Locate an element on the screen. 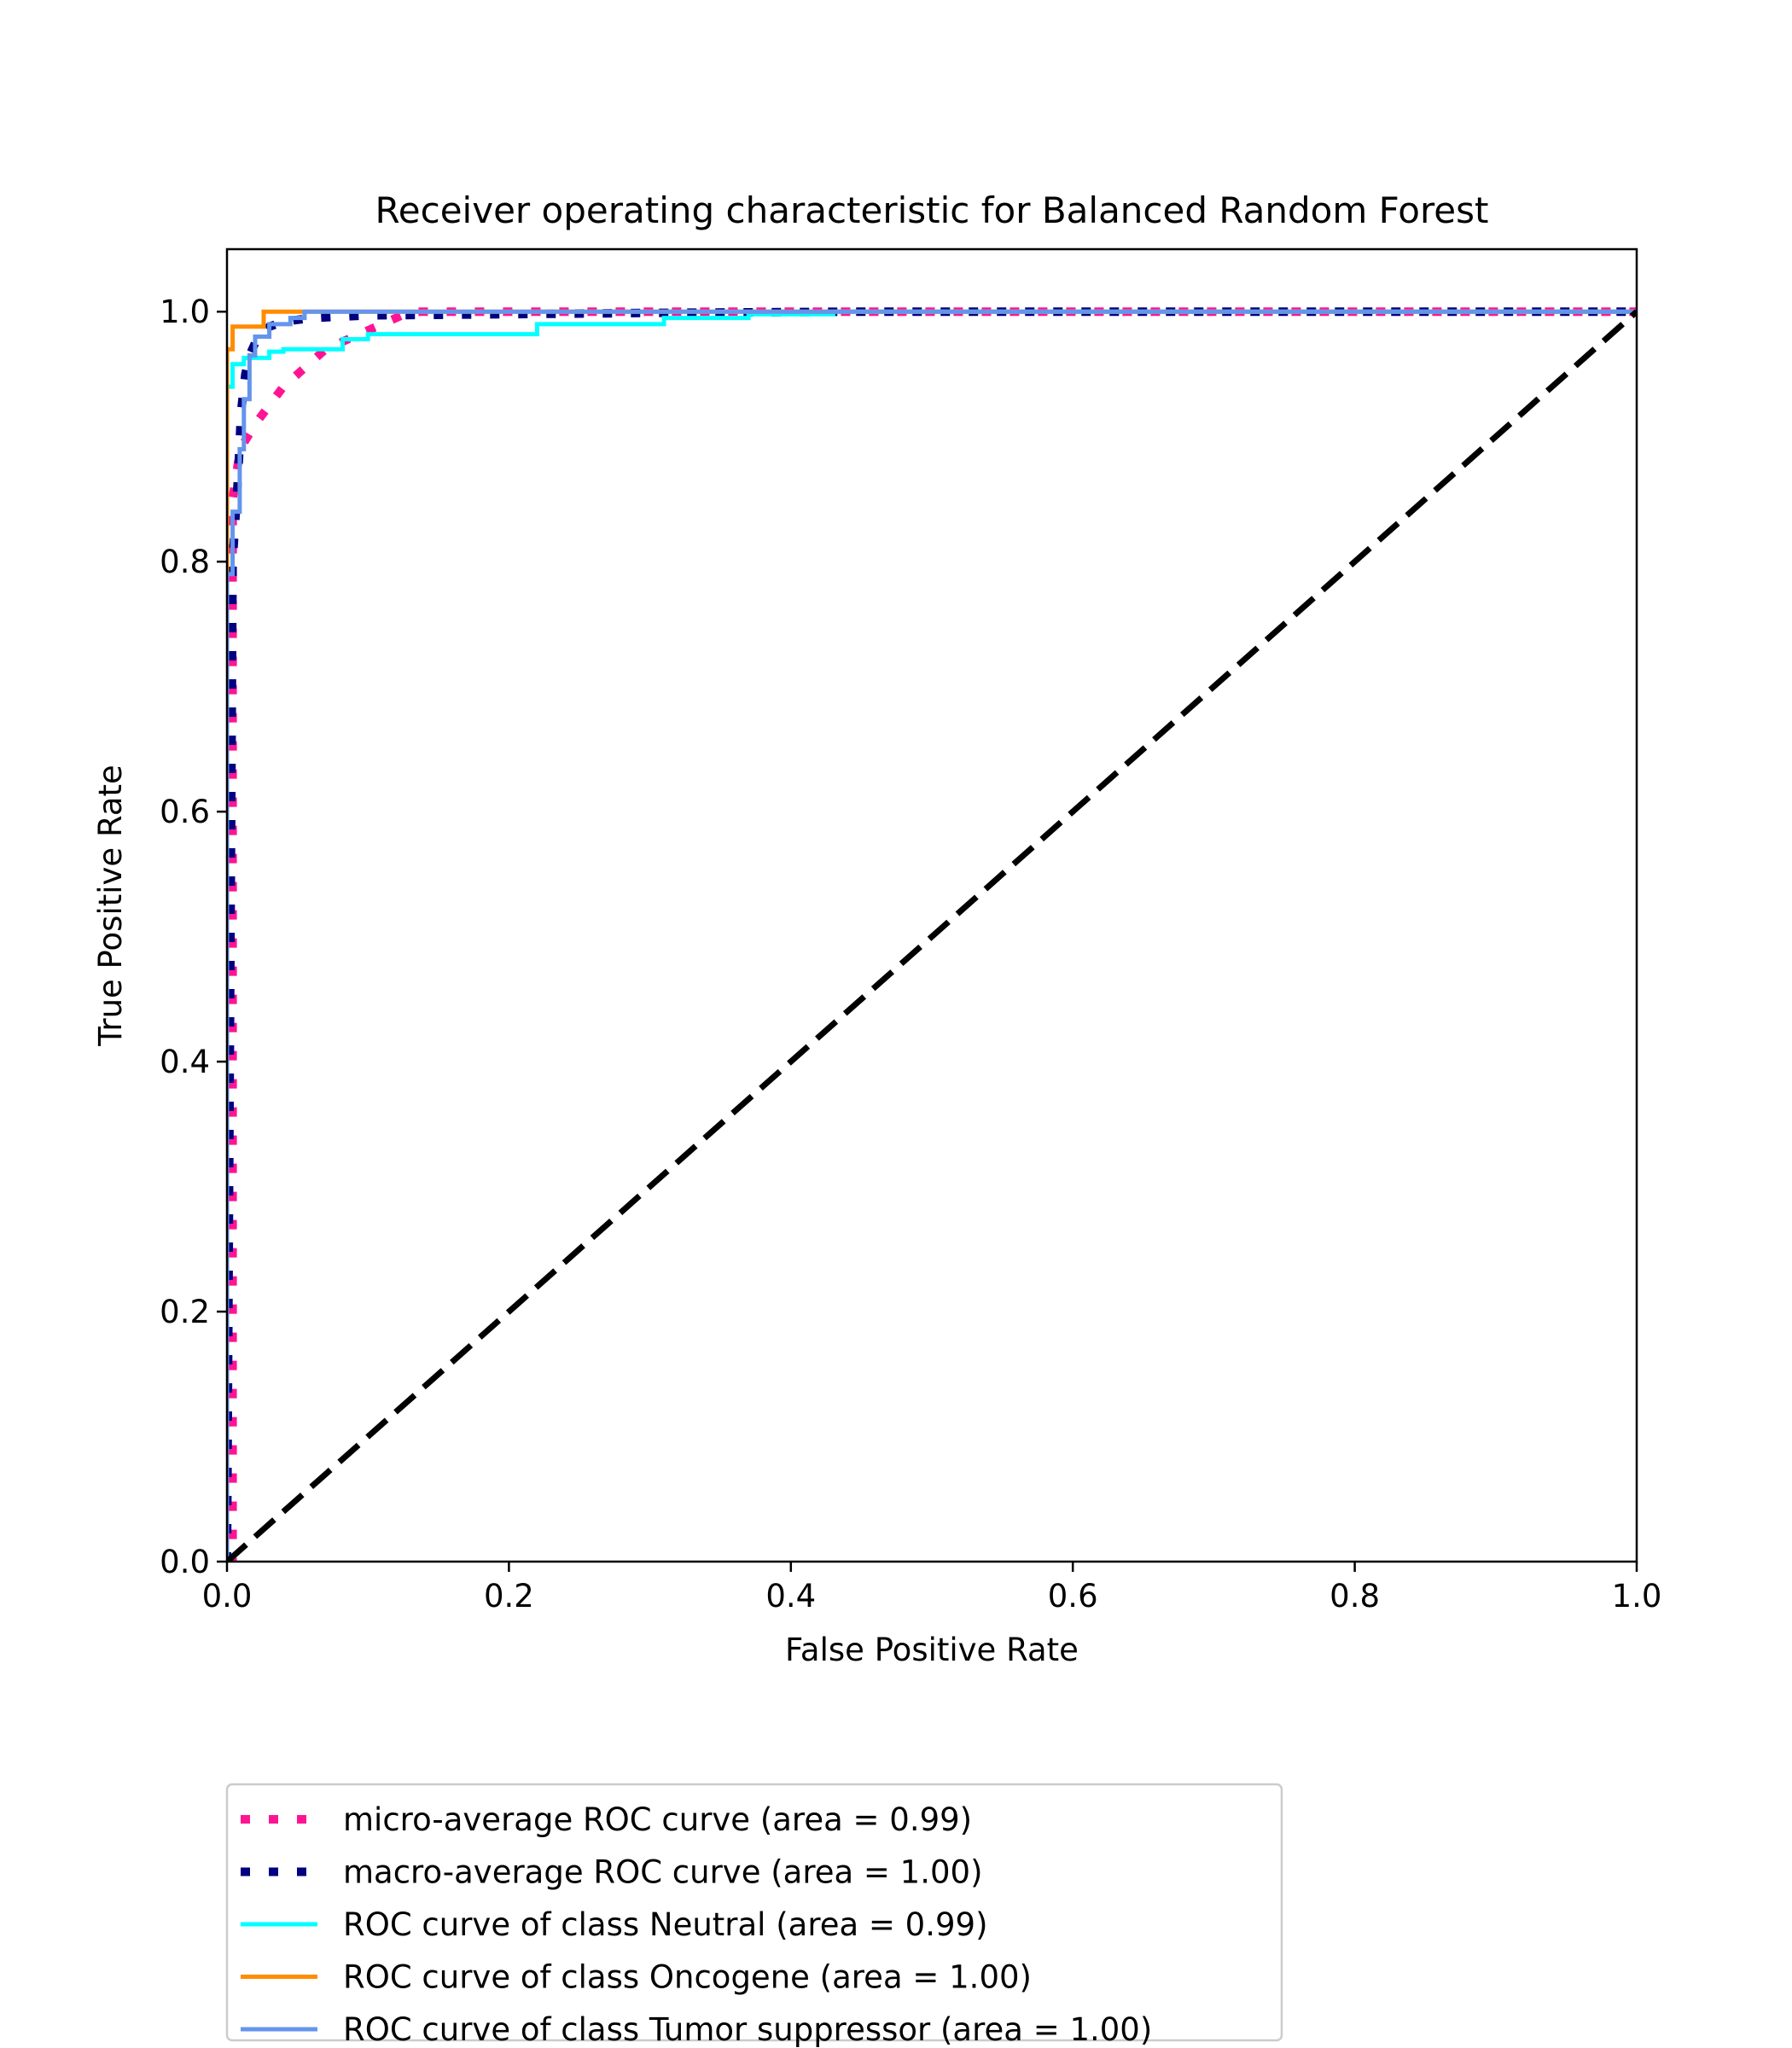 This screenshot has height=2048, width=1792. x-tick-label: 0.8 is located at coordinates (1354, 1596).